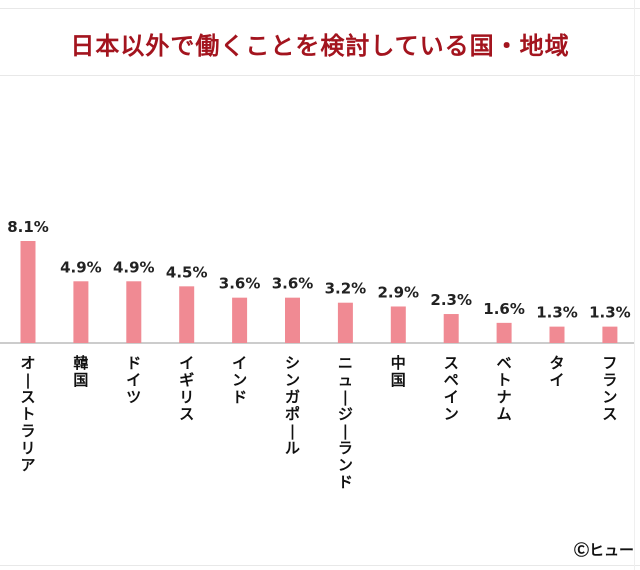 This screenshot has height=570, width=640. I want to click on grid-line-top, so click(320, 8).